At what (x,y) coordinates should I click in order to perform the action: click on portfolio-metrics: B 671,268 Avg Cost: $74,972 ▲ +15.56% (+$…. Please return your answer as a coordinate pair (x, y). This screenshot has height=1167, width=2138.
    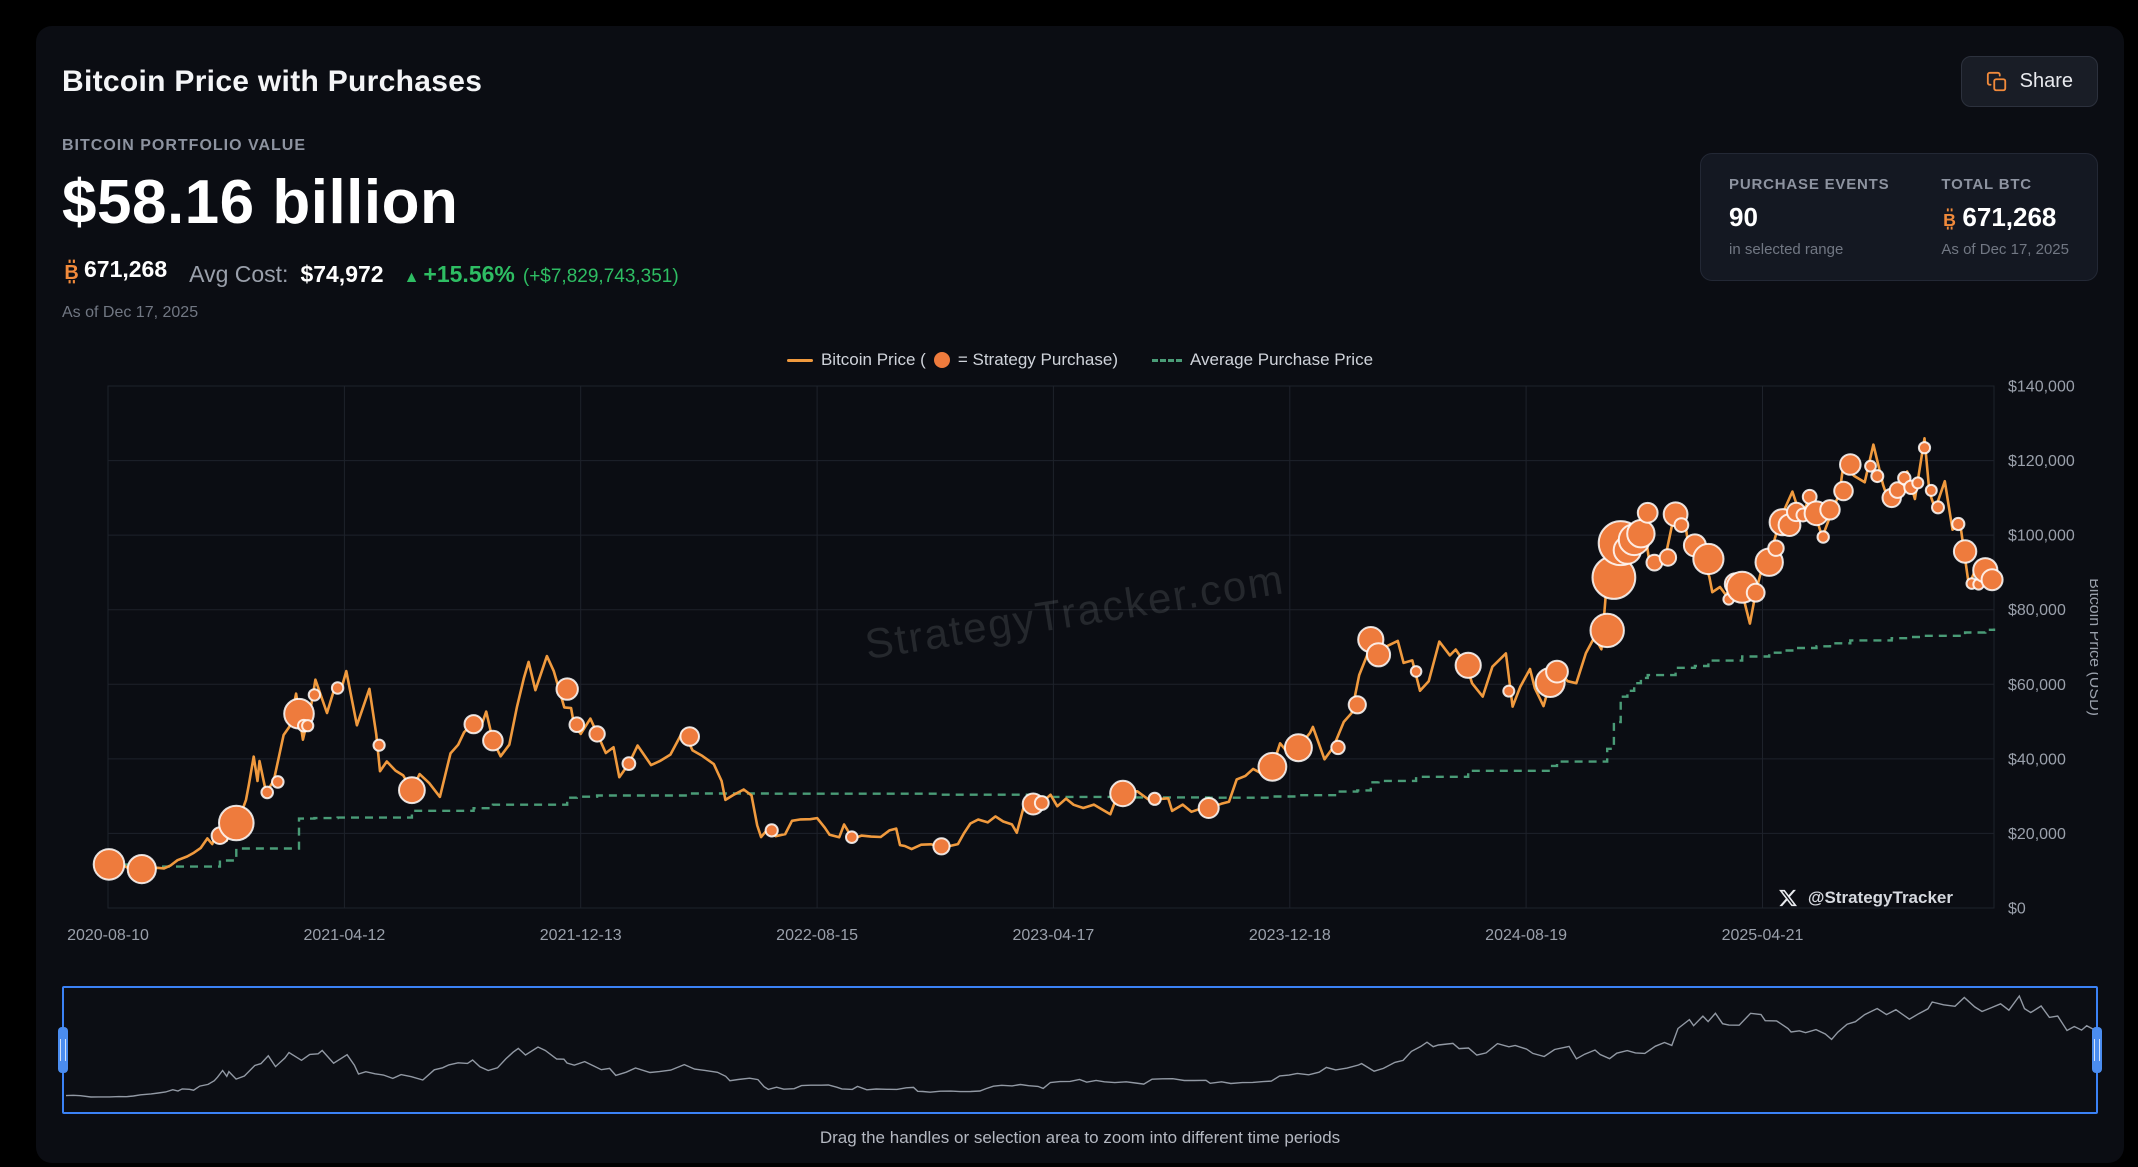
    Looking at the image, I should click on (370, 272).